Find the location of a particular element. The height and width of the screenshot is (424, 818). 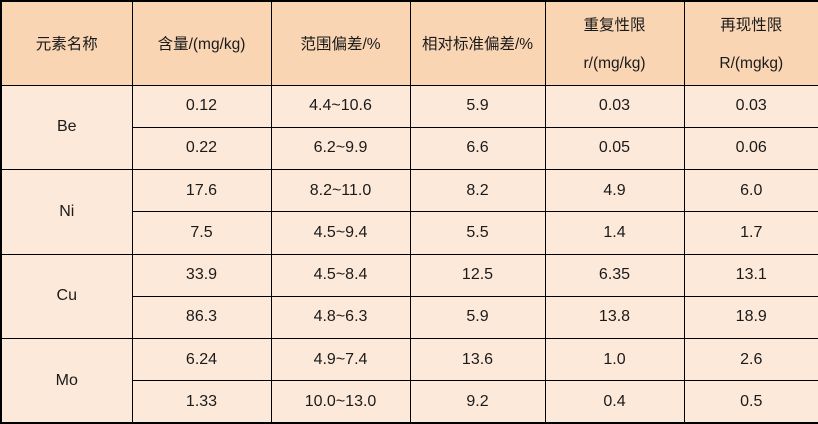

repeatability-cell: 6.35 is located at coordinates (614, 275).